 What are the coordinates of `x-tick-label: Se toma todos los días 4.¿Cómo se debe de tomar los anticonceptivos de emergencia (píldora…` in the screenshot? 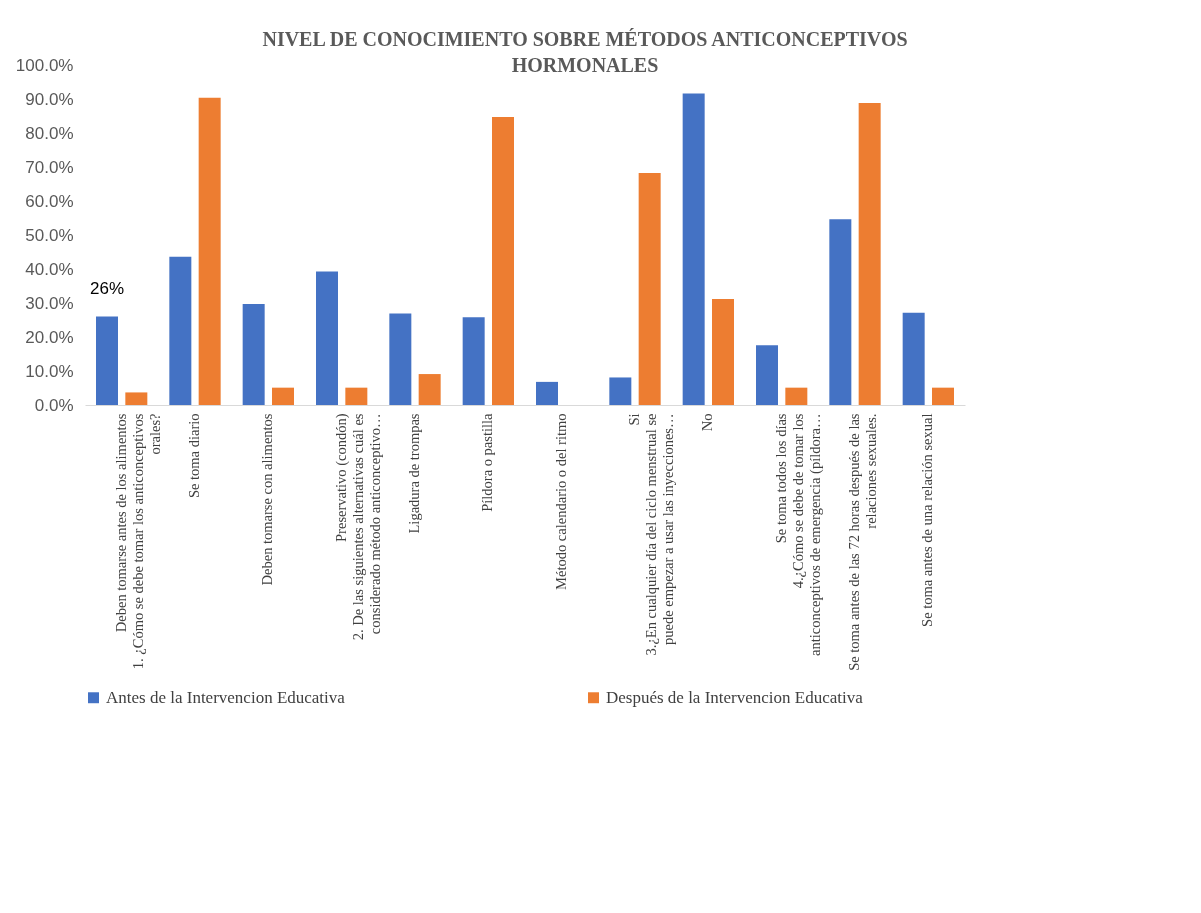 It's located at (798, 535).